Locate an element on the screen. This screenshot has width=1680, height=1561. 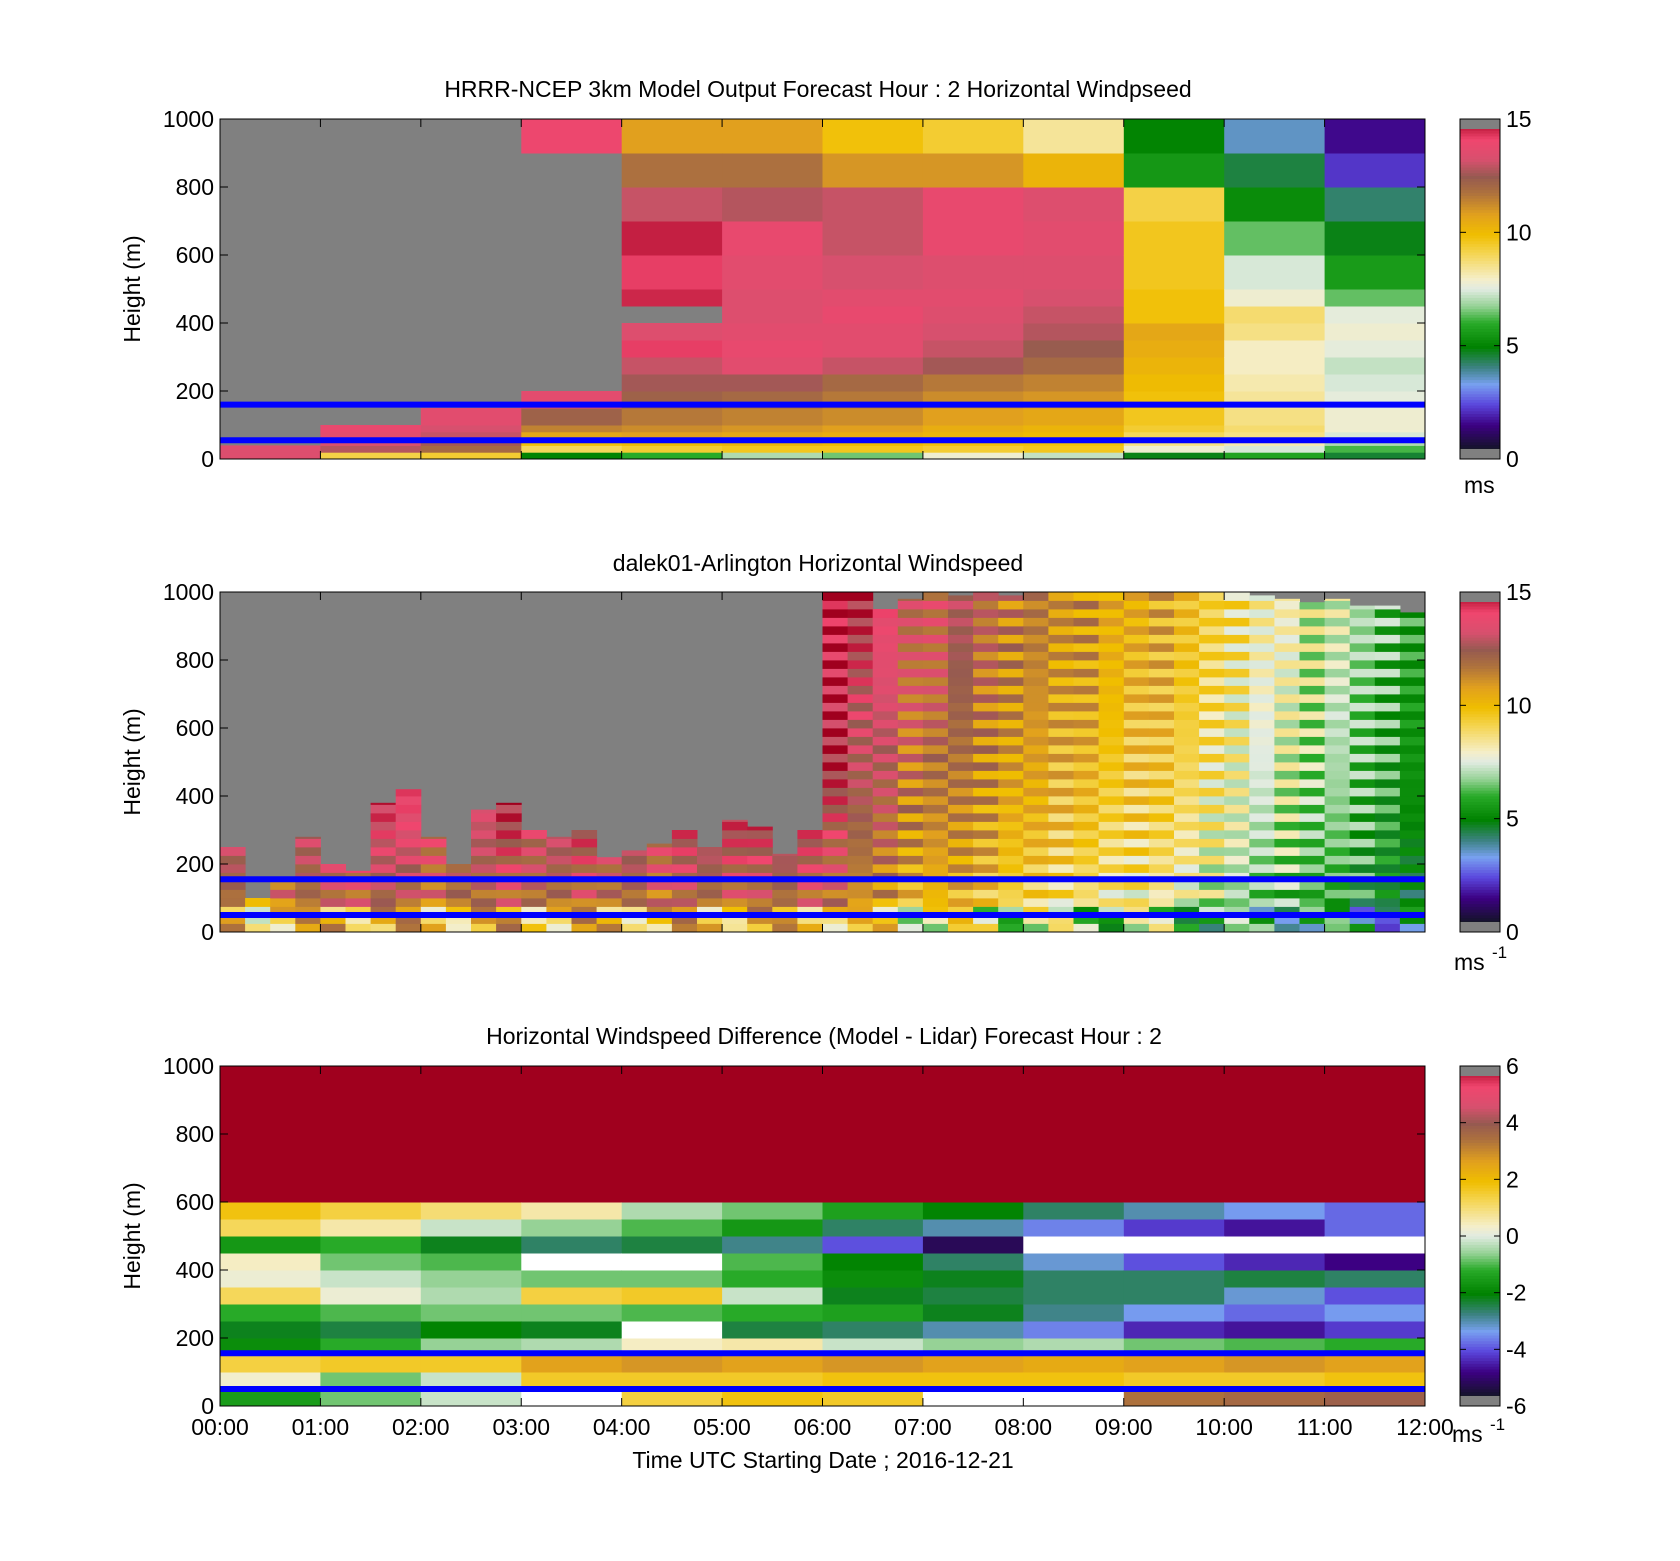
colorbar-tick-label: 10 is located at coordinates (1519, 232).